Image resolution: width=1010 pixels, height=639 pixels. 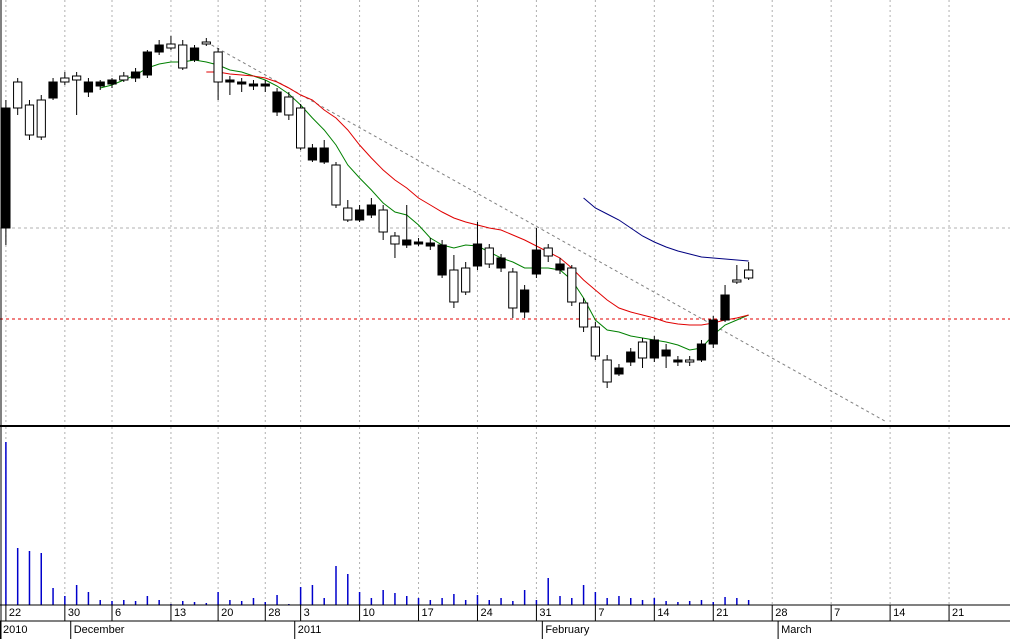 What do you see at coordinates (545, 613) in the screenshot?
I see `x-tick-label: 31` at bounding box center [545, 613].